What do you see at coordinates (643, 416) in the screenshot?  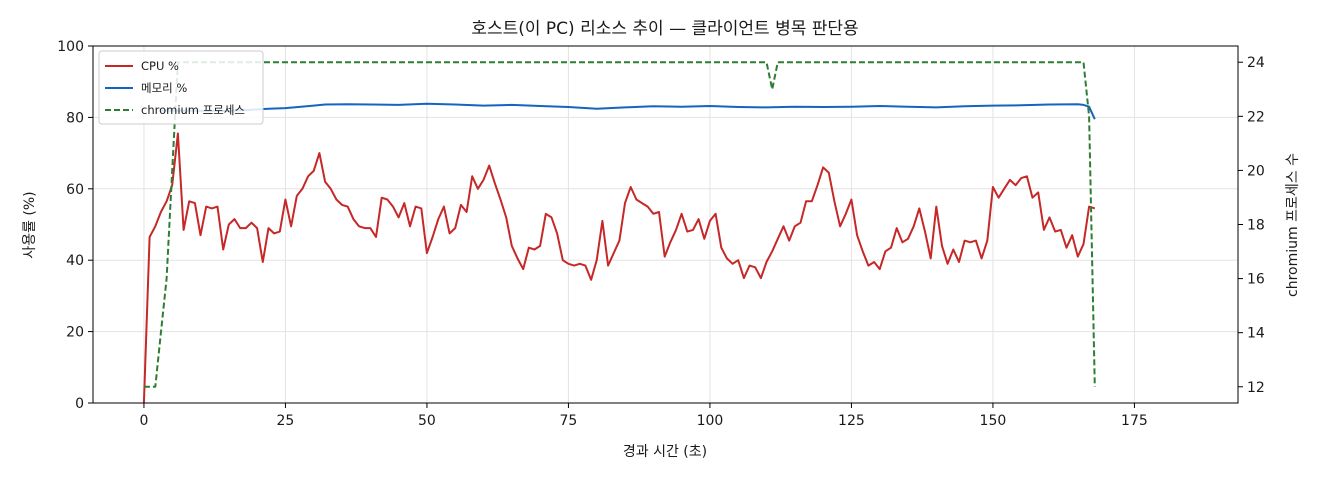 I see `x-axis: 0 25 50 75 100 125 150 175` at bounding box center [643, 416].